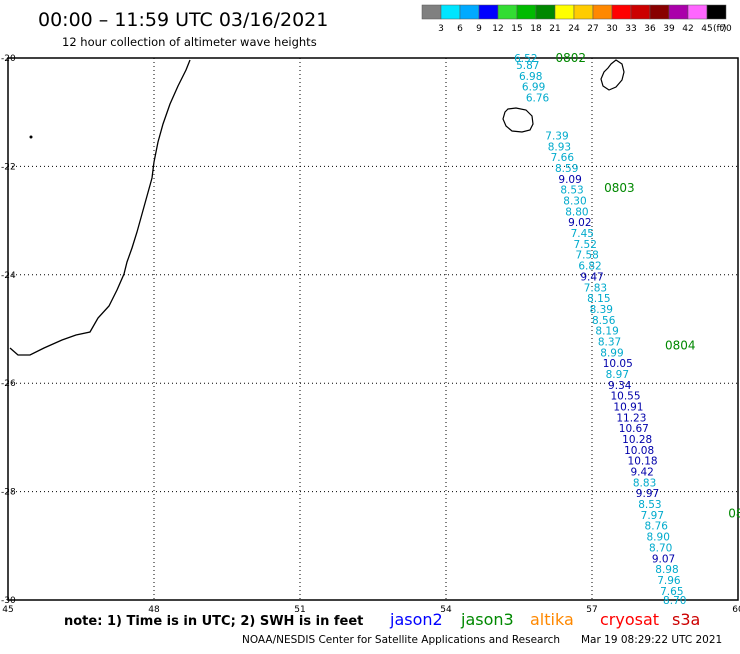 The image size is (740, 654). Describe the element at coordinates (619, 188) in the screenshot. I see `pass-time-label: 0803` at that location.